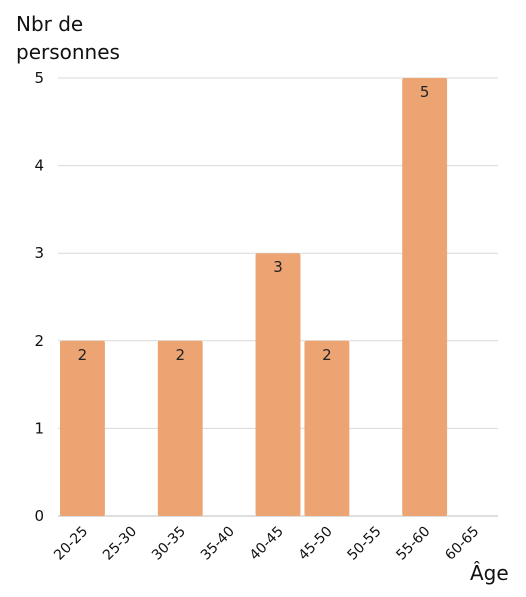 This screenshot has height=597, width=526. Describe the element at coordinates (39, 341) in the screenshot. I see `y-tick-2: 2` at that location.